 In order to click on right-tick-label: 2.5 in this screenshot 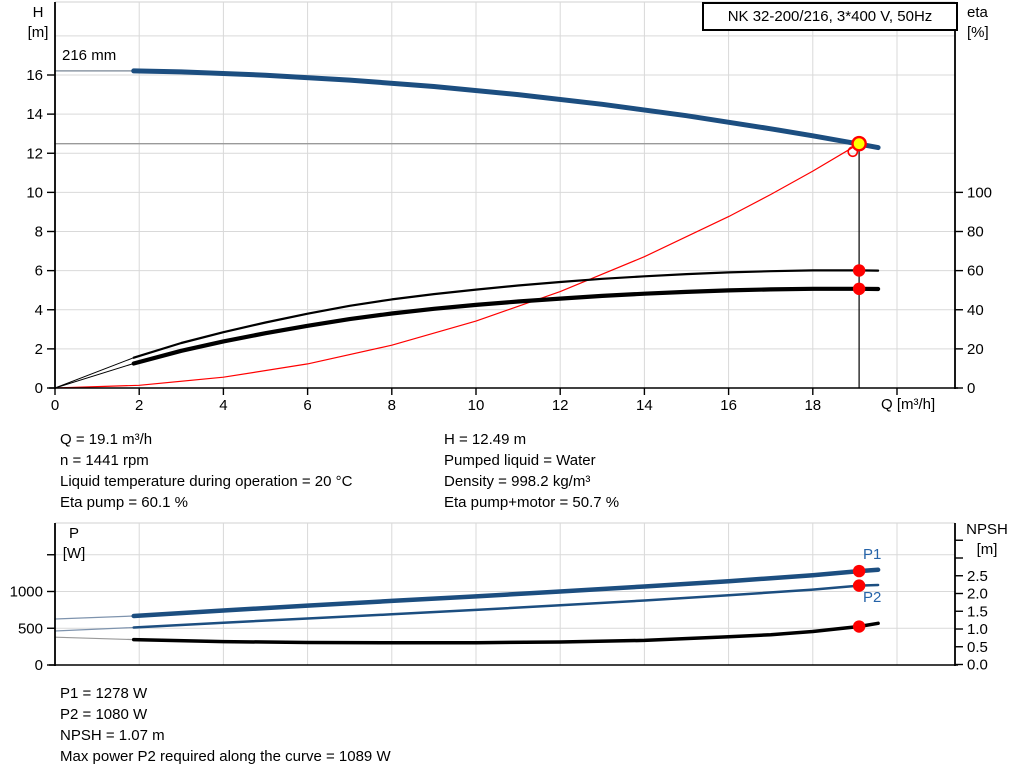, I will do `click(977, 576)`.